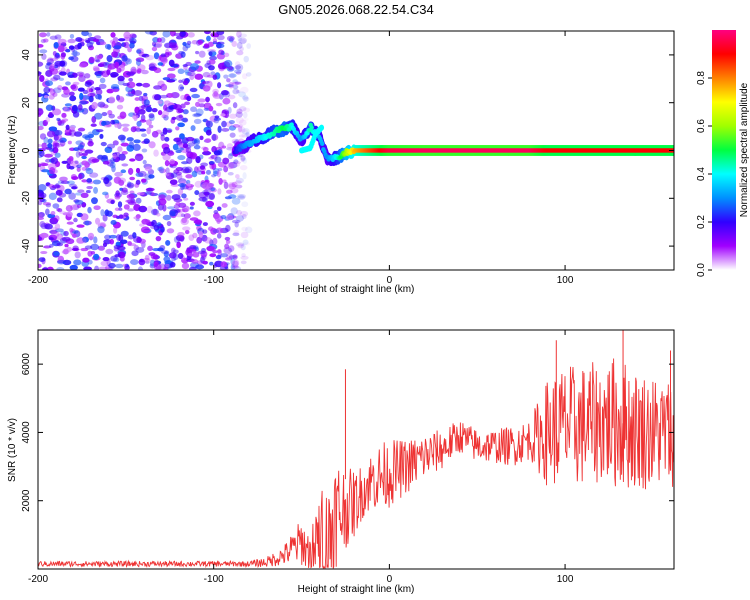 The image size is (750, 600). What do you see at coordinates (565, 280) in the screenshot?
I see `x-tick-label: 100` at bounding box center [565, 280].